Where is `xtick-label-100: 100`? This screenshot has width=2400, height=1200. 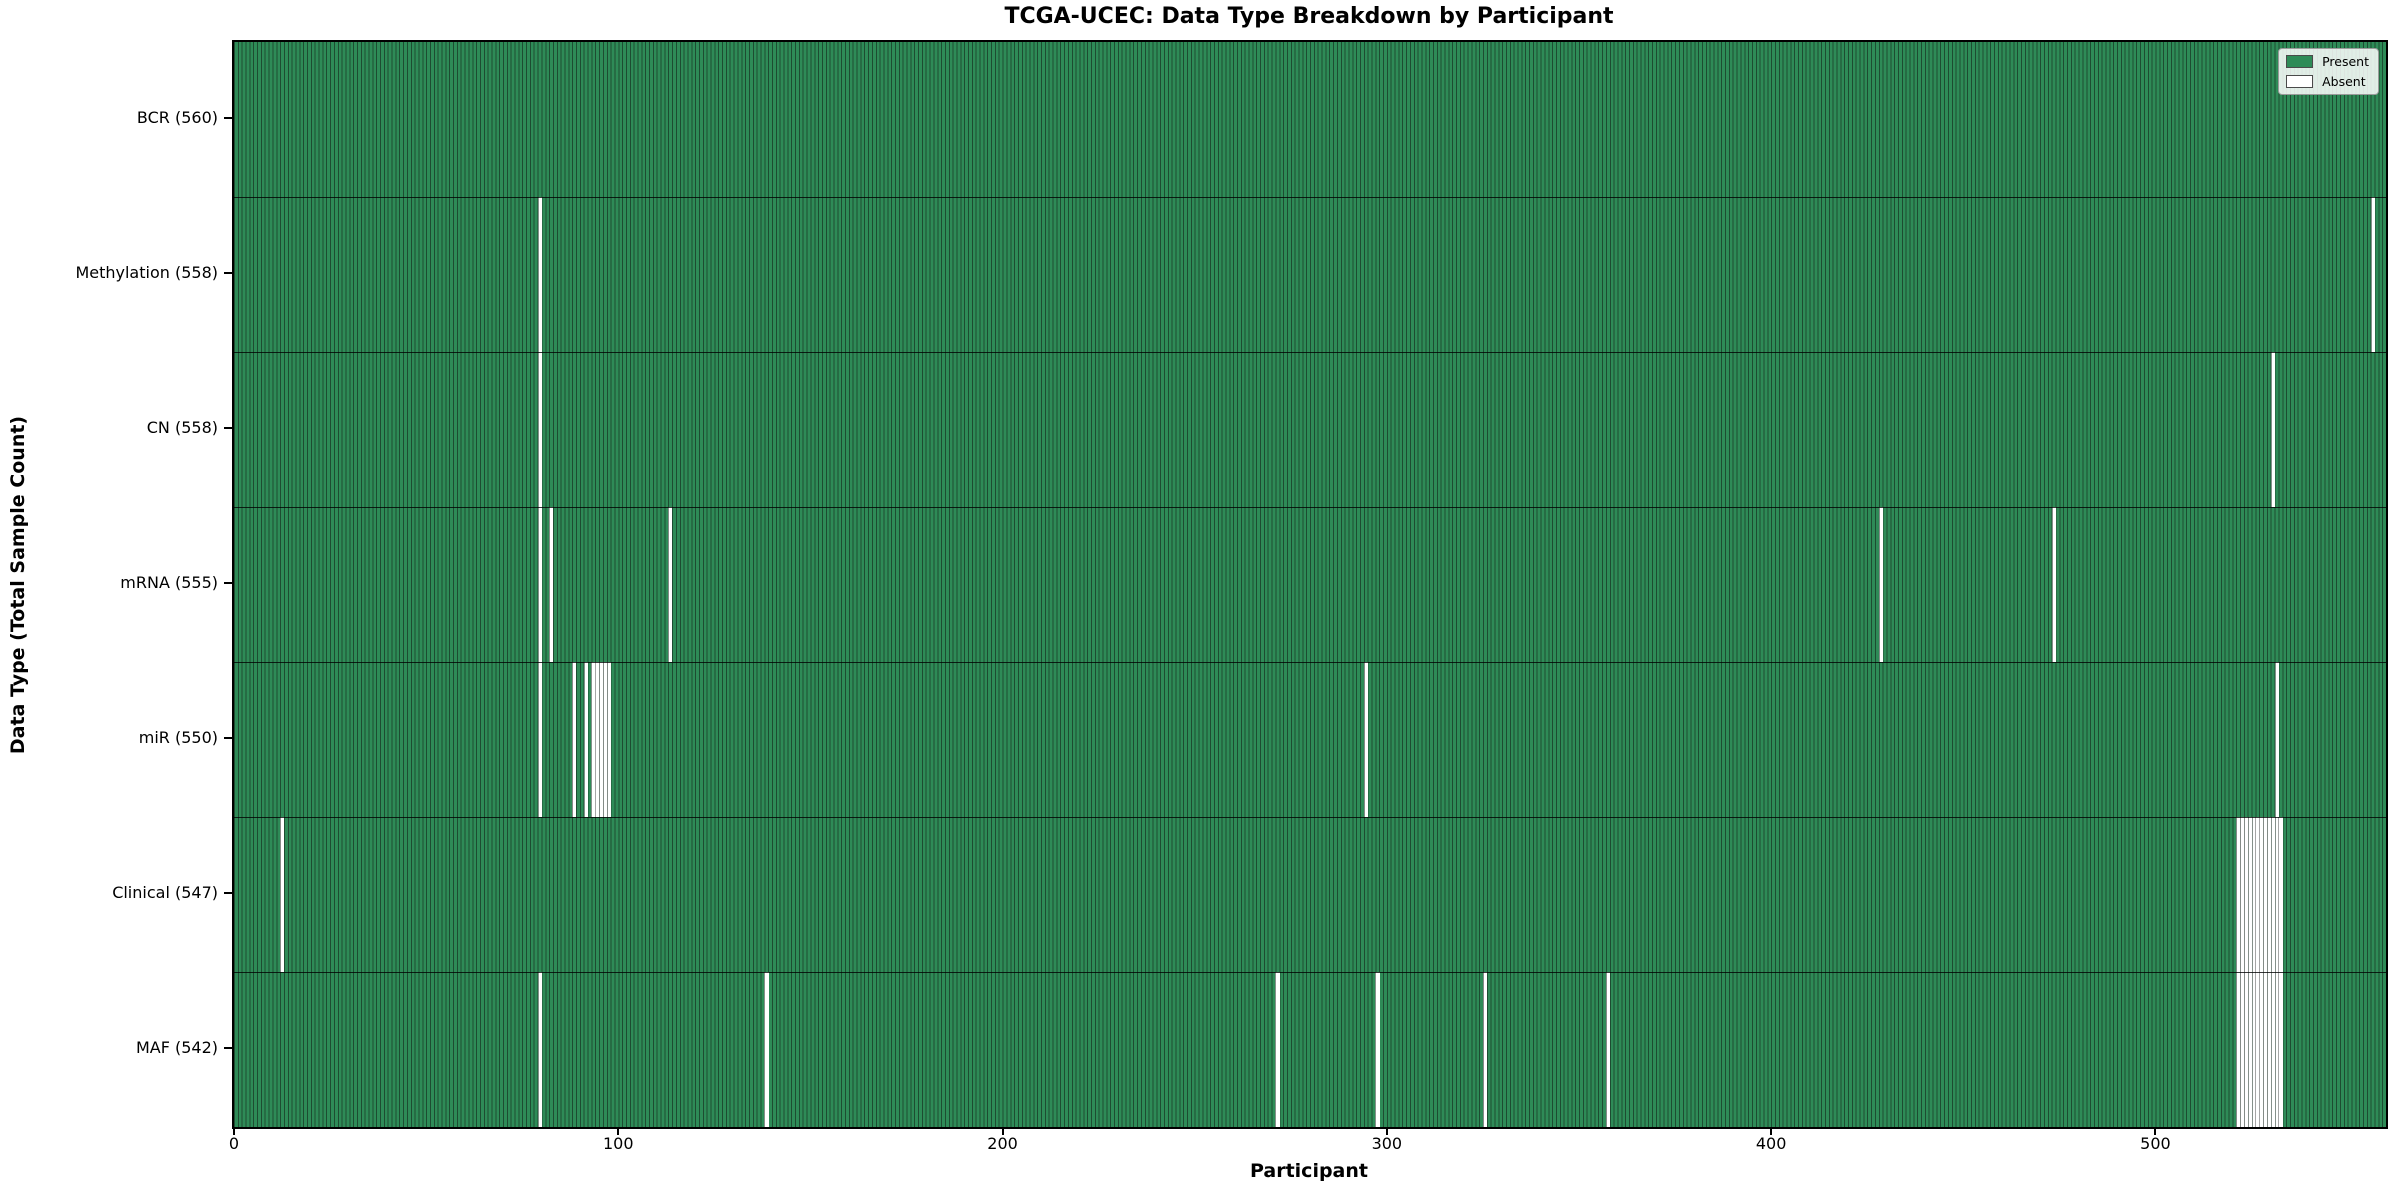 xtick-label-100: 100 is located at coordinates (618, 1143).